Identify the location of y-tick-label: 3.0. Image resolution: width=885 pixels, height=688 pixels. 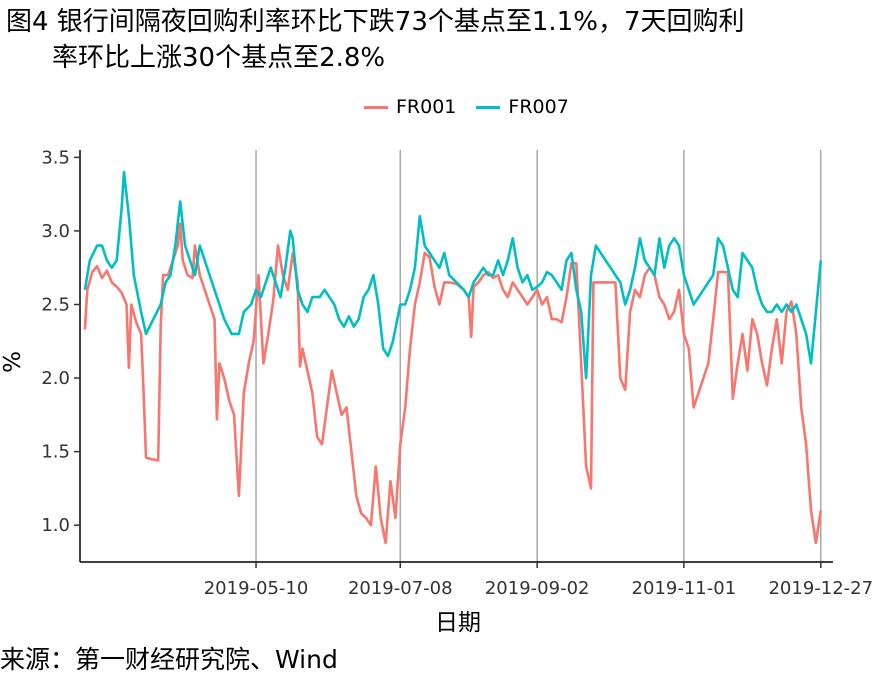
(55, 231).